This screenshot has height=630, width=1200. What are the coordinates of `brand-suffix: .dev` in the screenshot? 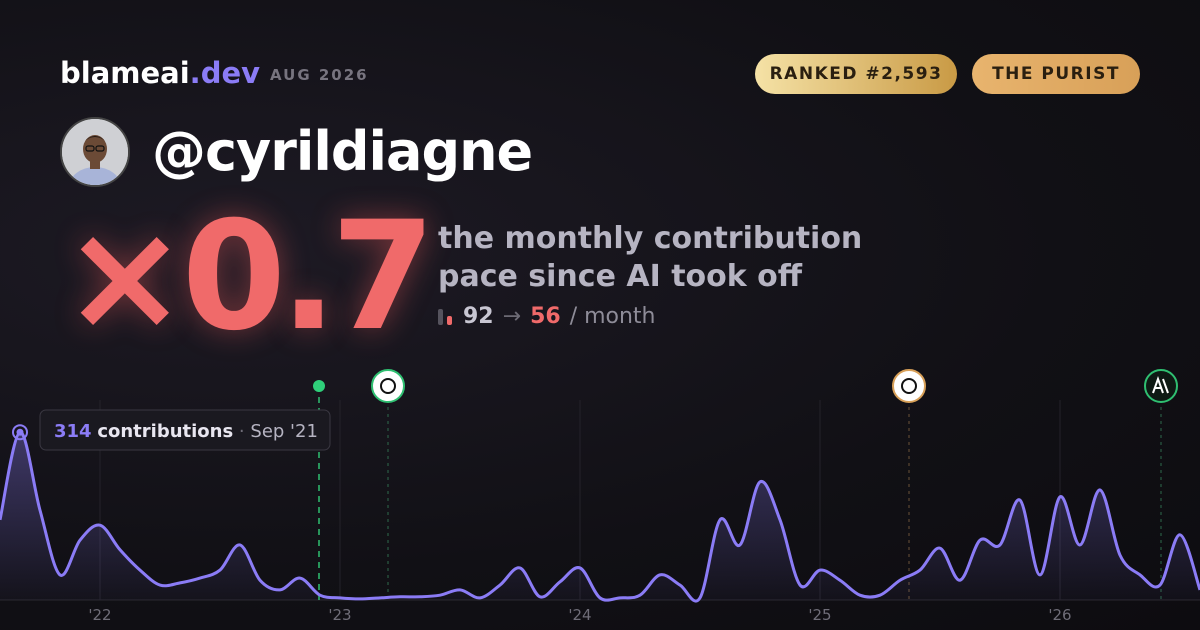 It's located at (225, 73).